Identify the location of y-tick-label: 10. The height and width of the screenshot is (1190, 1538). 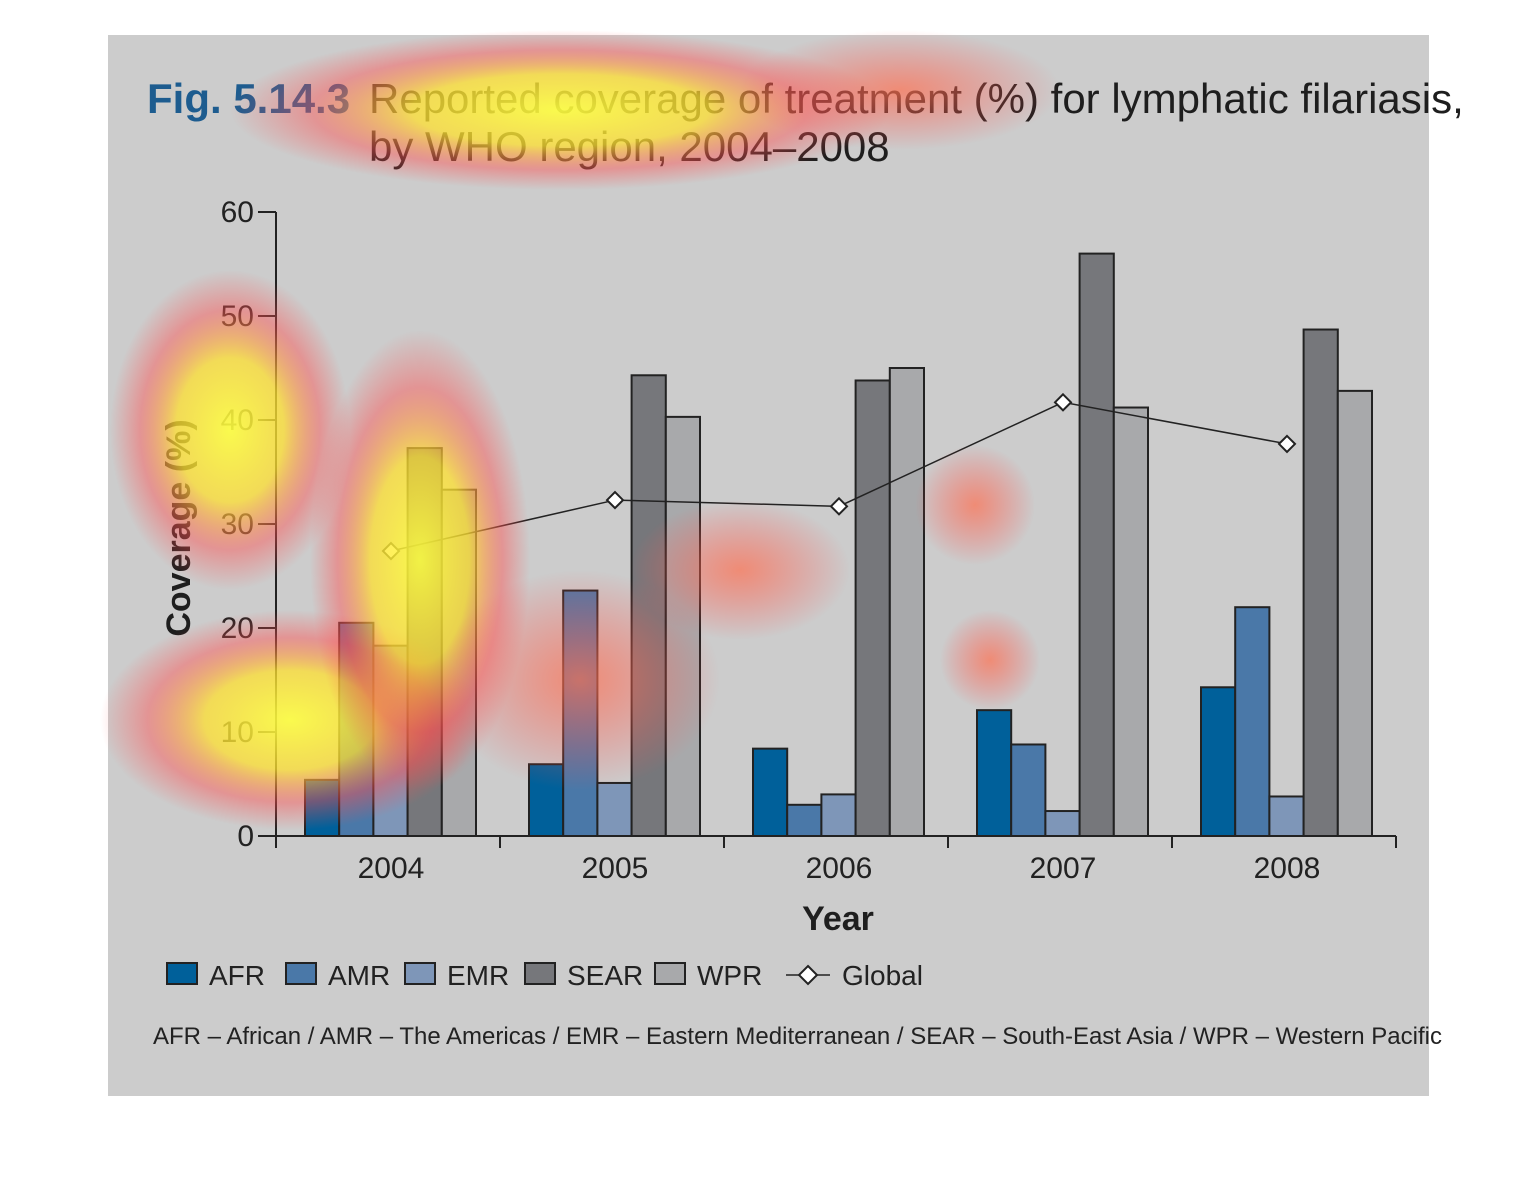
(237, 732).